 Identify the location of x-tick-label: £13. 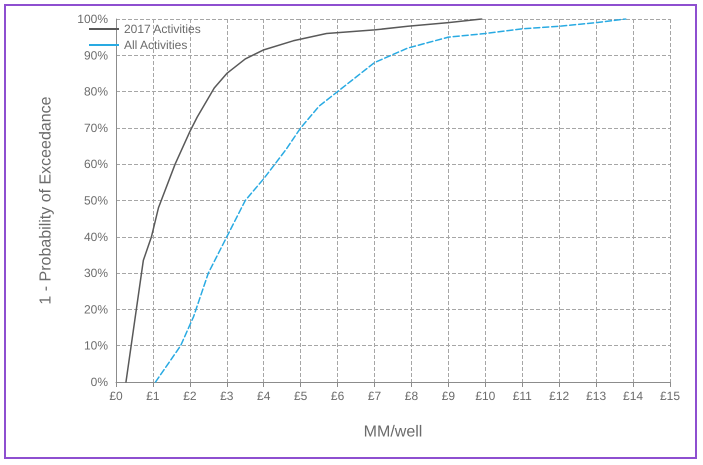
(596, 396).